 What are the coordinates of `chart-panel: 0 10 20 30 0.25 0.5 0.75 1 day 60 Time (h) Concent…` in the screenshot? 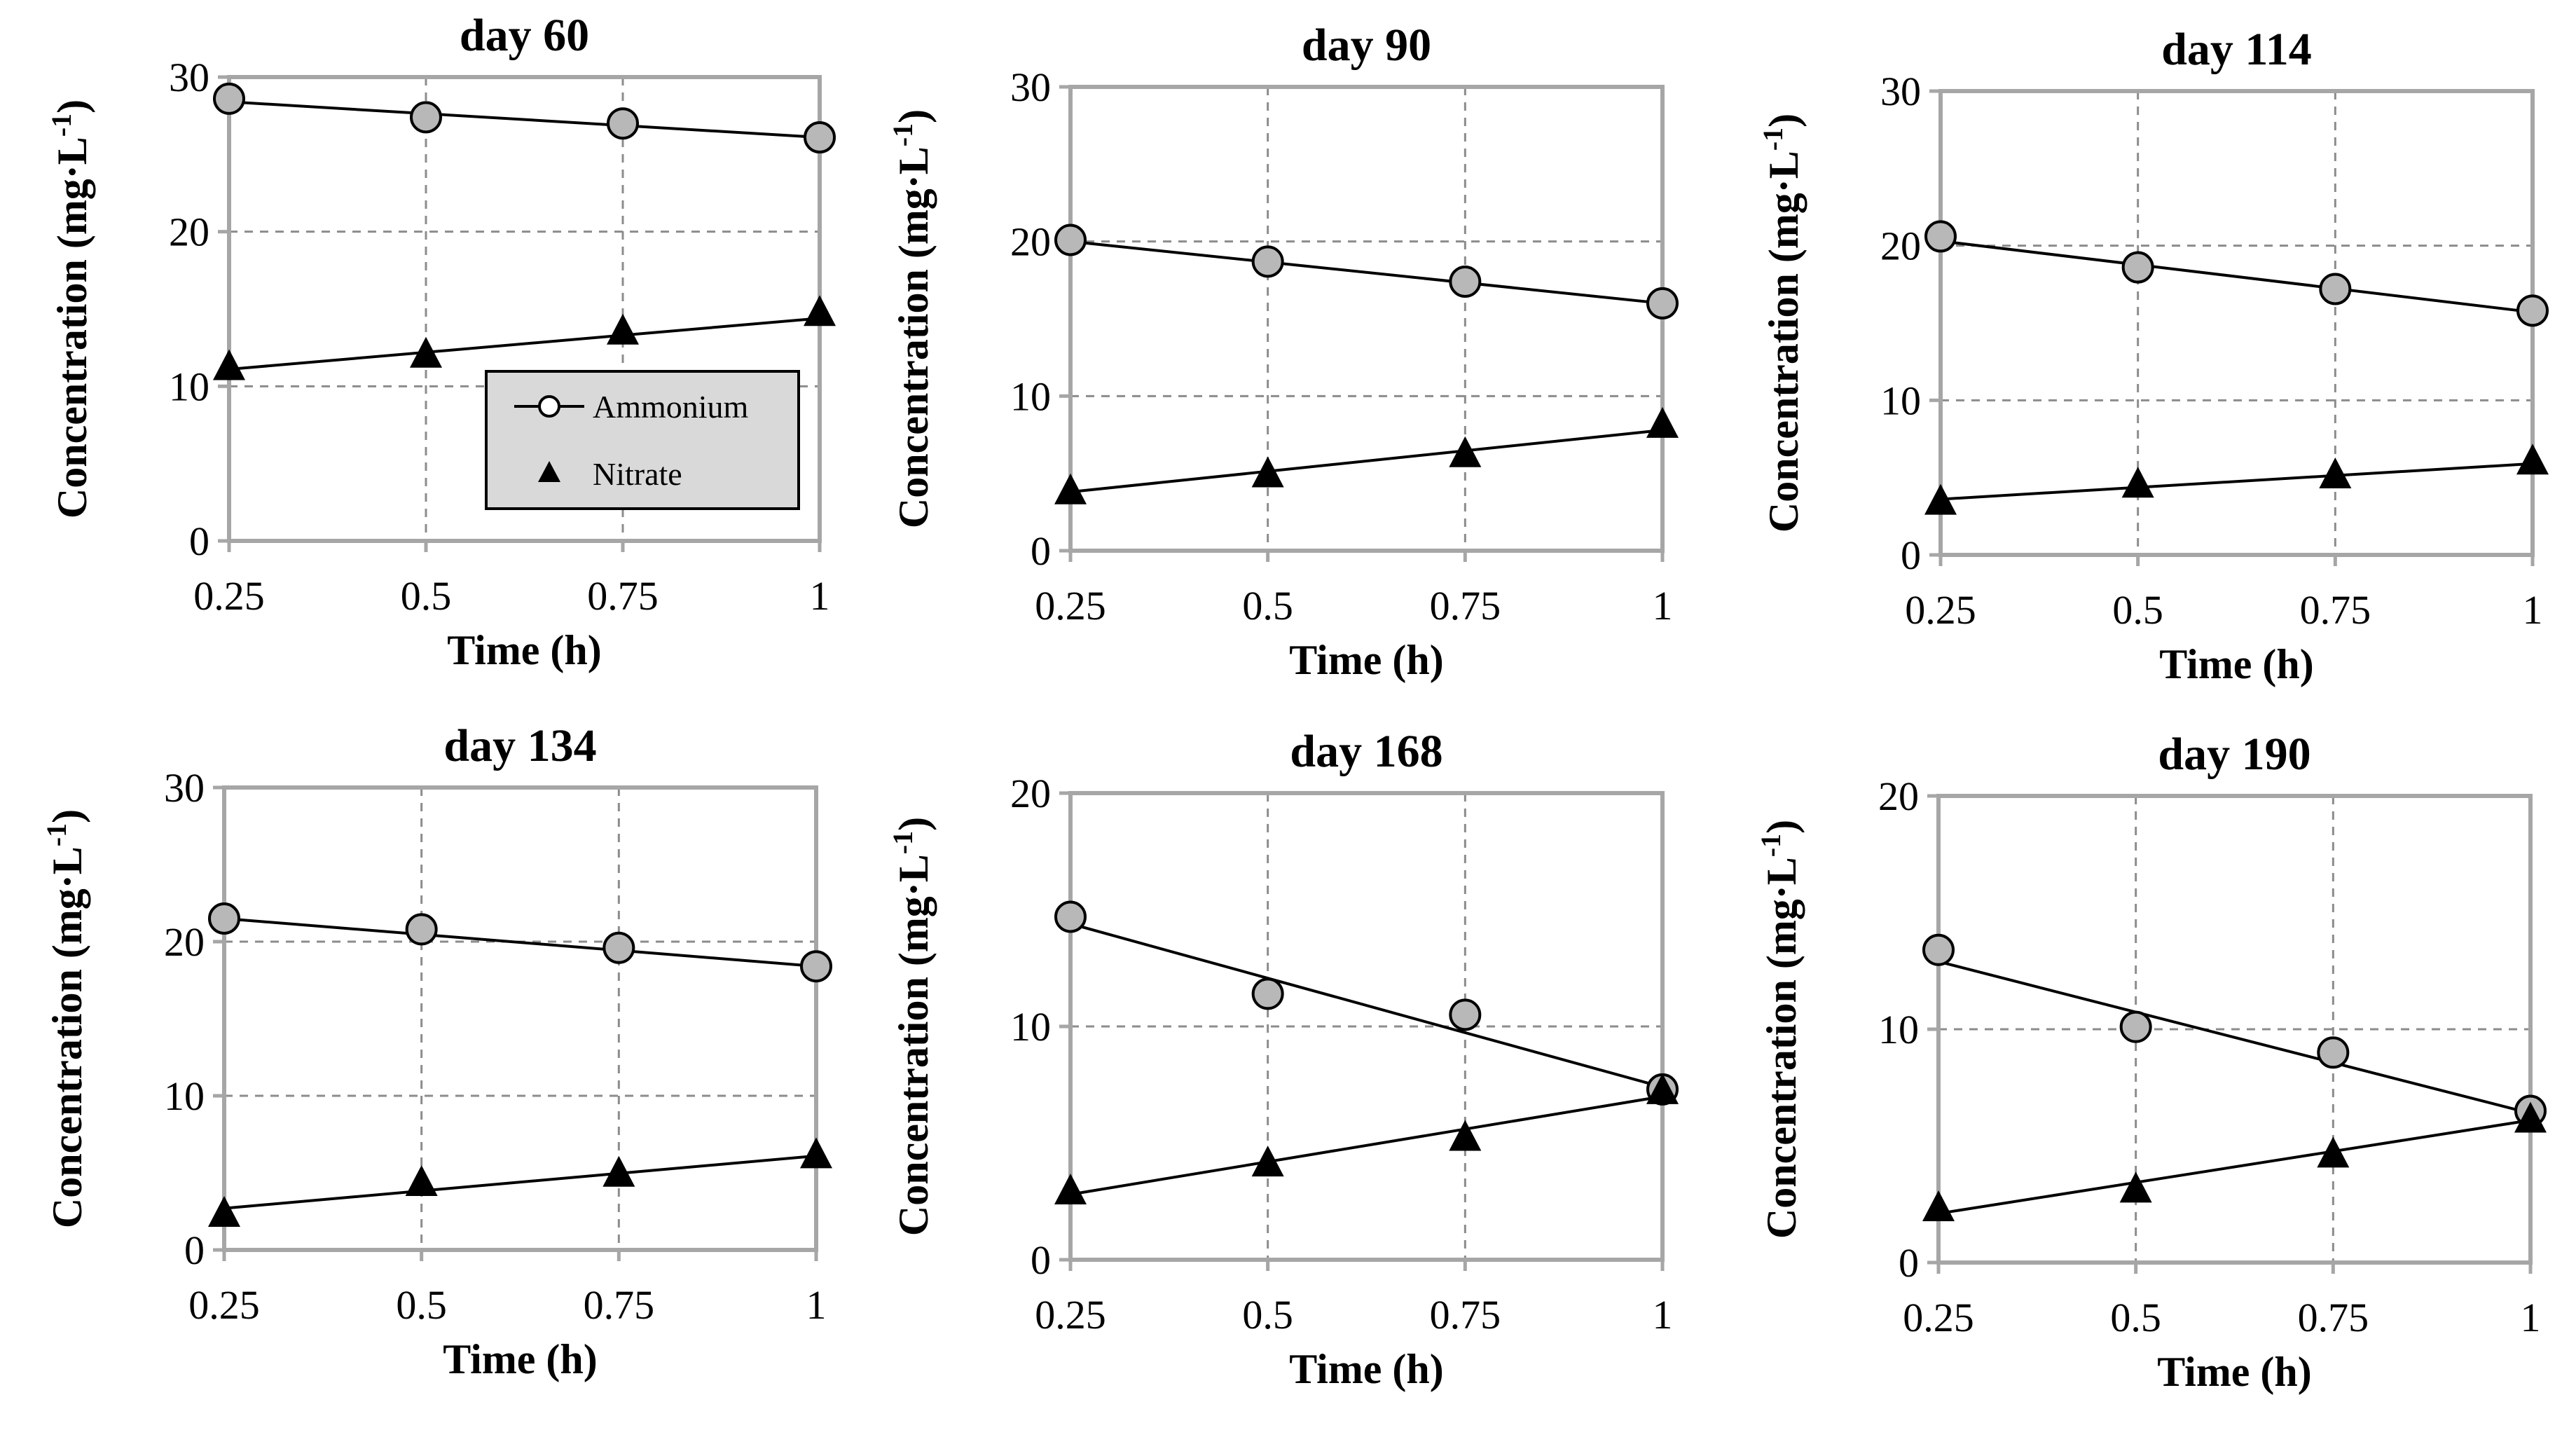 It's located at (441, 341).